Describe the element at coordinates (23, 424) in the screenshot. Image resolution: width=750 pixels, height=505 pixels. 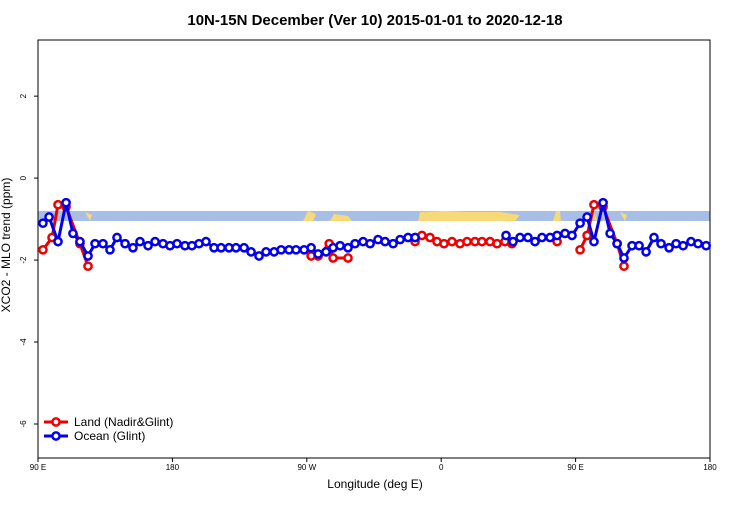
I see `y-tick-label: -6` at that location.